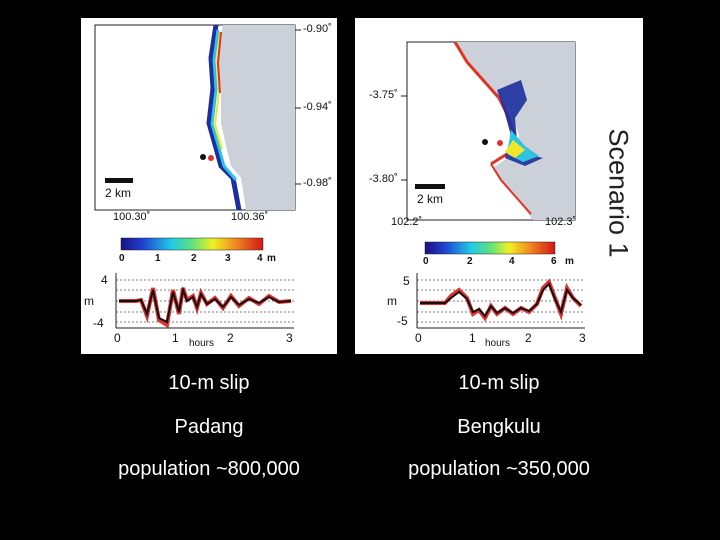 Image resolution: width=720 pixels, height=540 pixels. Describe the element at coordinates (499, 469) in the screenshot. I see `right-caption-population: population ~350,000` at that location.